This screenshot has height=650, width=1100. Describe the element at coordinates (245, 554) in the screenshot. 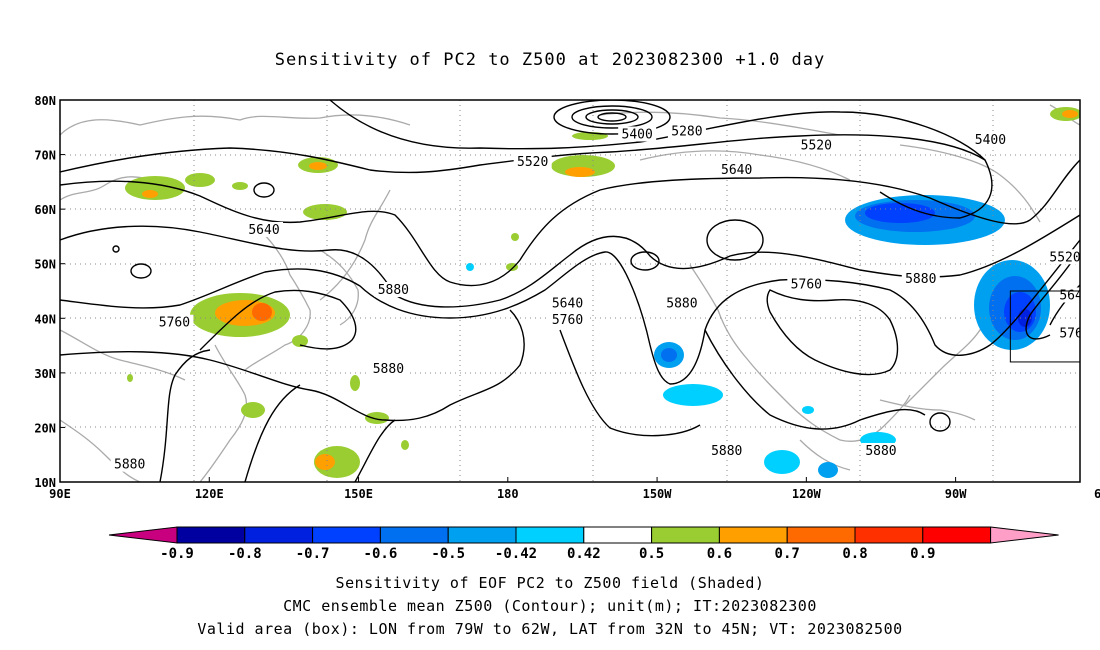

I see `colorbar-label: -0.8` at that location.